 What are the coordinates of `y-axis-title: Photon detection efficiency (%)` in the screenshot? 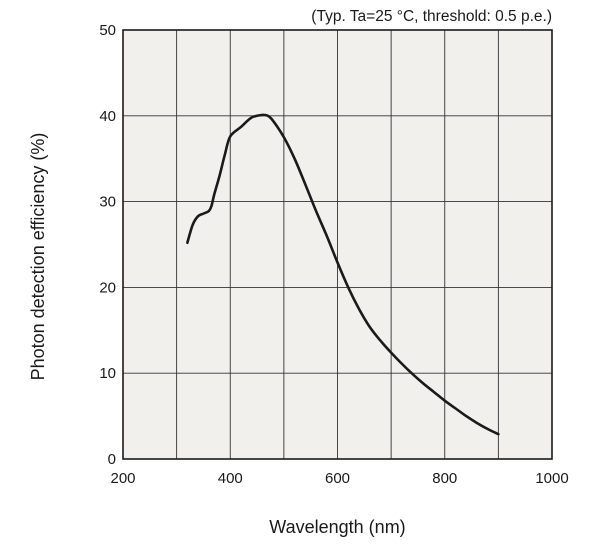 It's located at (38, 257).